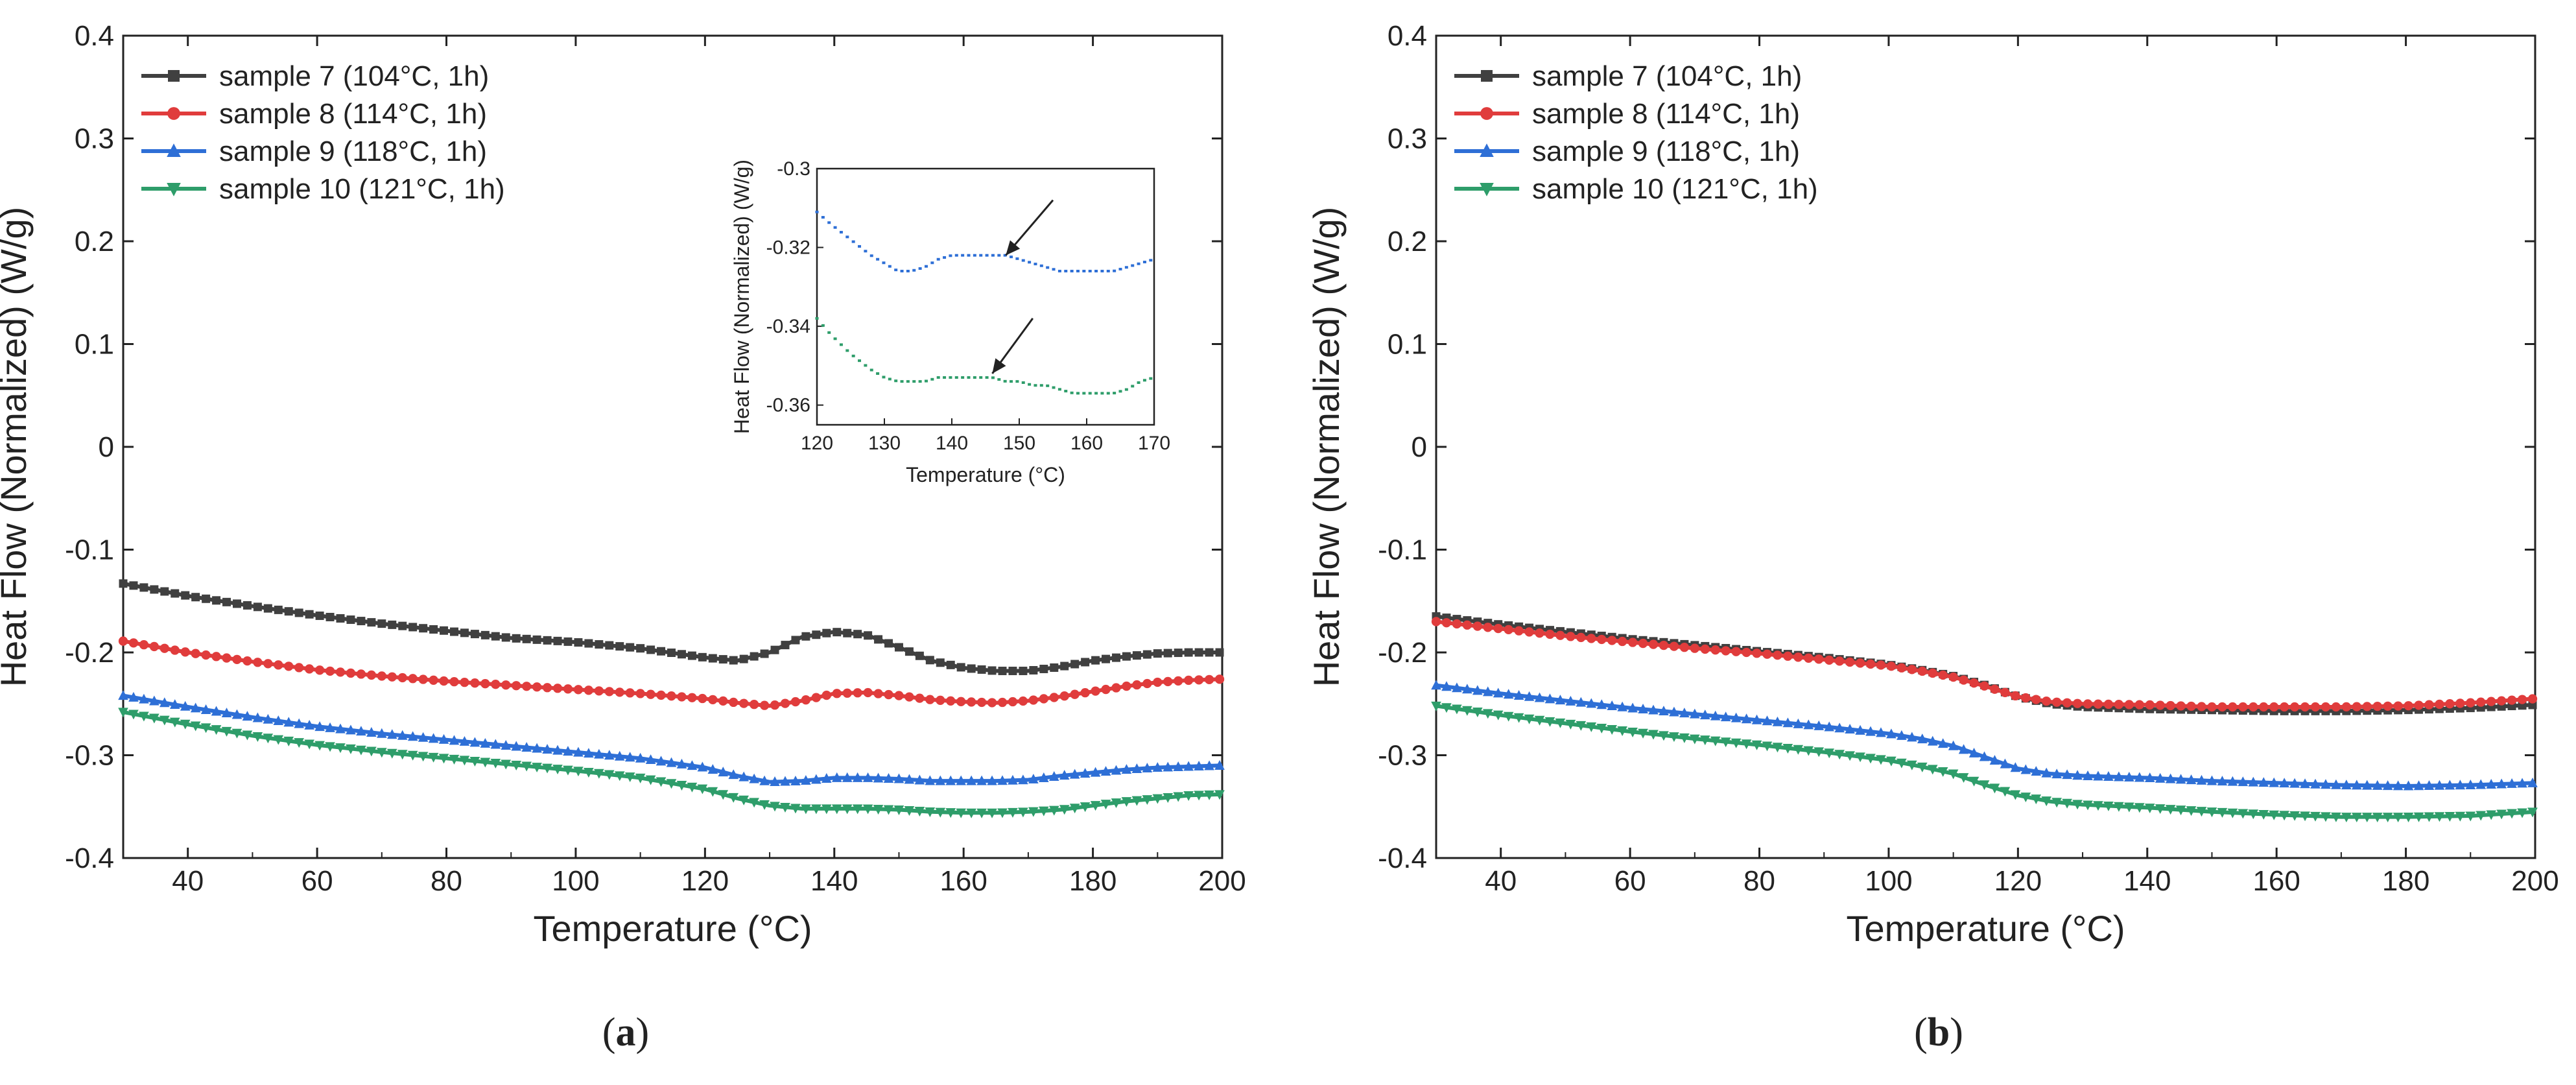 This screenshot has height=1085, width=2576. Describe the element at coordinates (963, 881) in the screenshot. I see `x-tick-label: 160` at that location.